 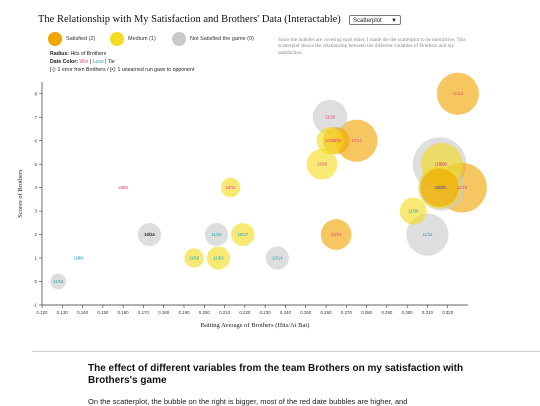 What do you see at coordinates (55, 38) in the screenshot?
I see `legend-swatch-satisfied` at bounding box center [55, 38].